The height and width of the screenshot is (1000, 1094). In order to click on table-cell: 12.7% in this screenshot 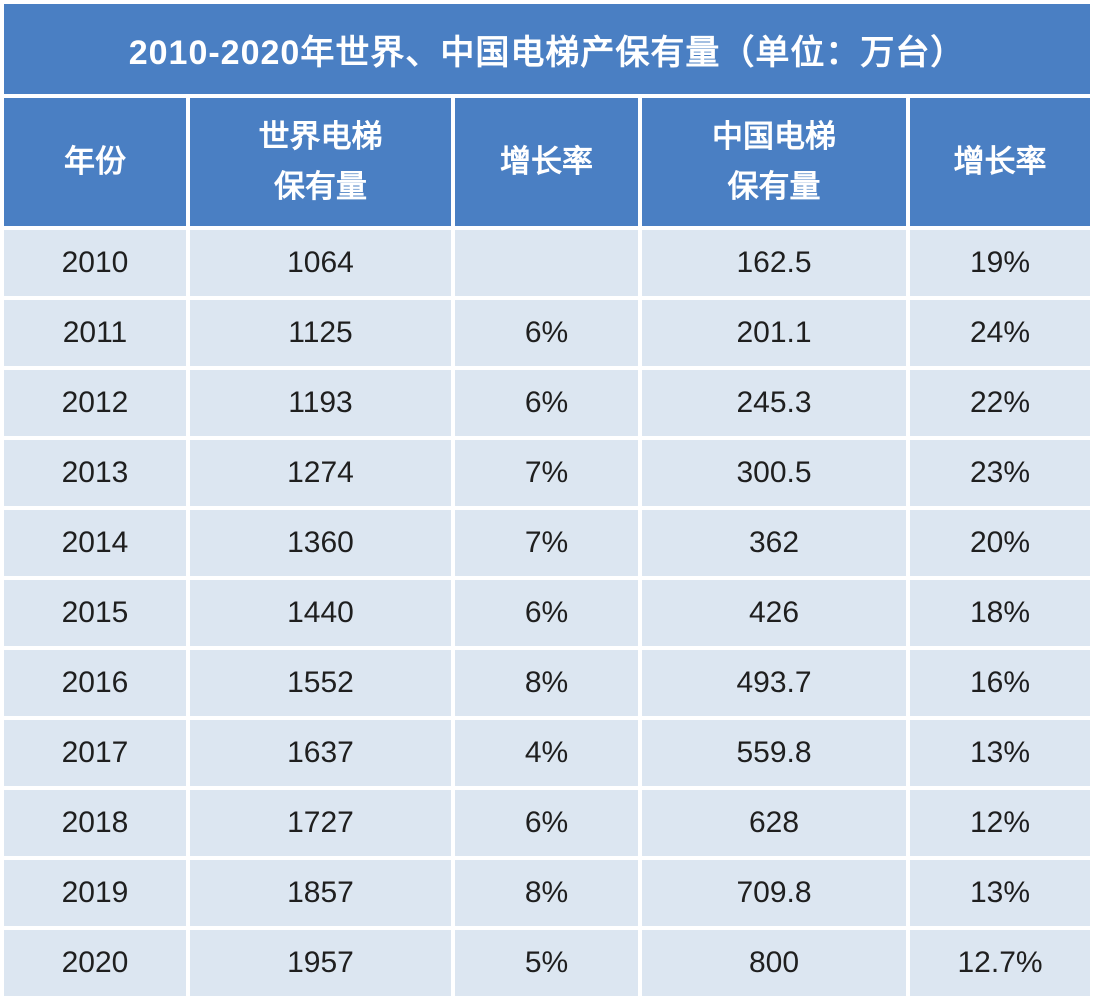, I will do `click(1000, 963)`.